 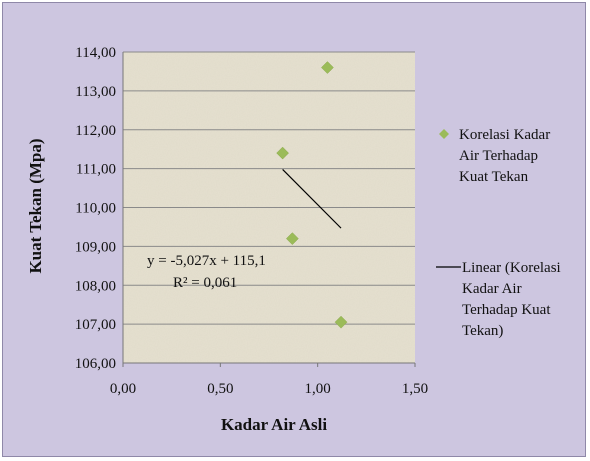 I want to click on trendline-r-squared: R² = 0,061, so click(x=205, y=283).